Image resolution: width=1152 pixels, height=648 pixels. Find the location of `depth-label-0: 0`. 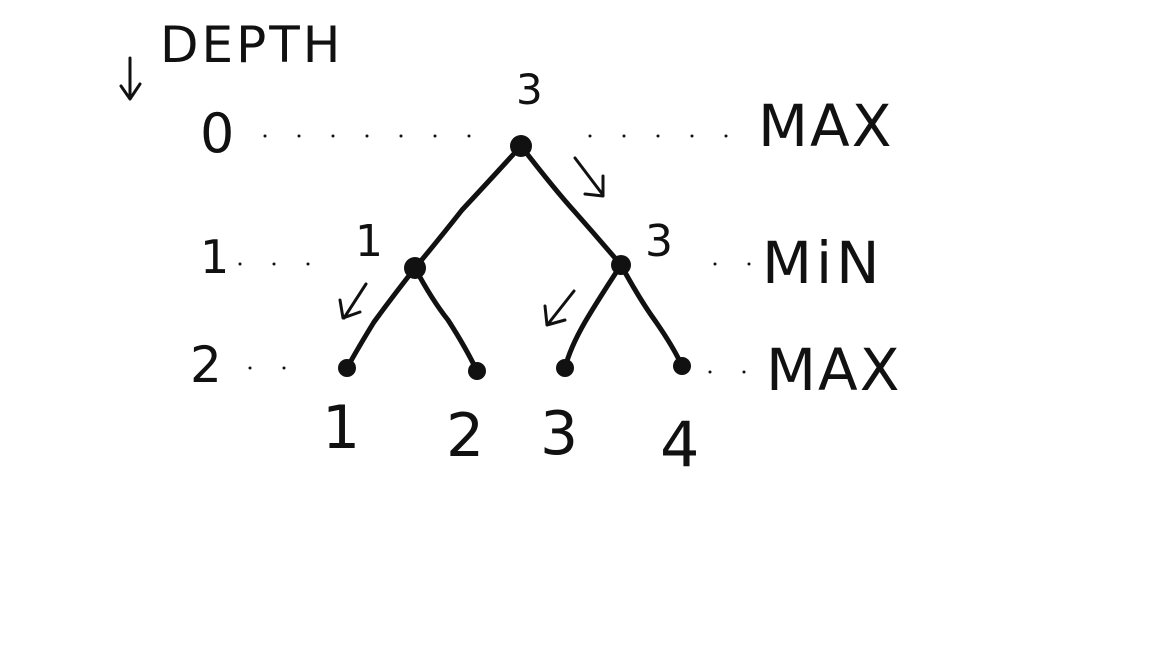

depth-label-0: 0 is located at coordinates (217, 133).